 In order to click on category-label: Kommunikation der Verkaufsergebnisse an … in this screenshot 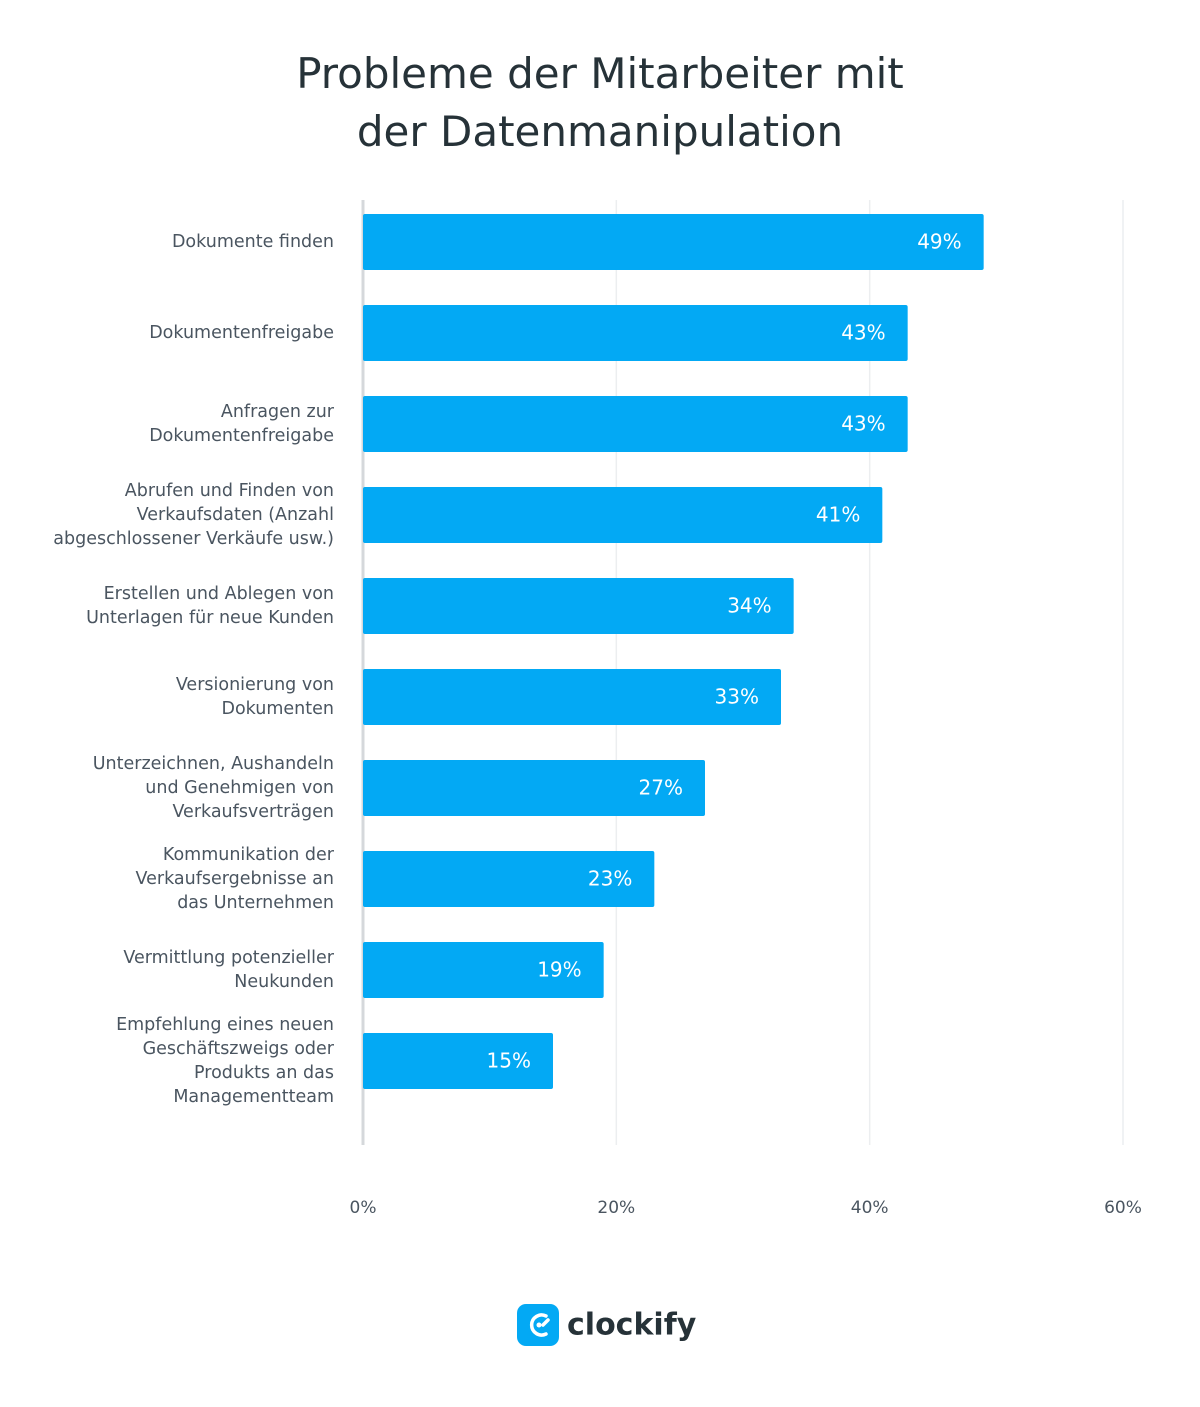, I will do `click(234, 879)`.